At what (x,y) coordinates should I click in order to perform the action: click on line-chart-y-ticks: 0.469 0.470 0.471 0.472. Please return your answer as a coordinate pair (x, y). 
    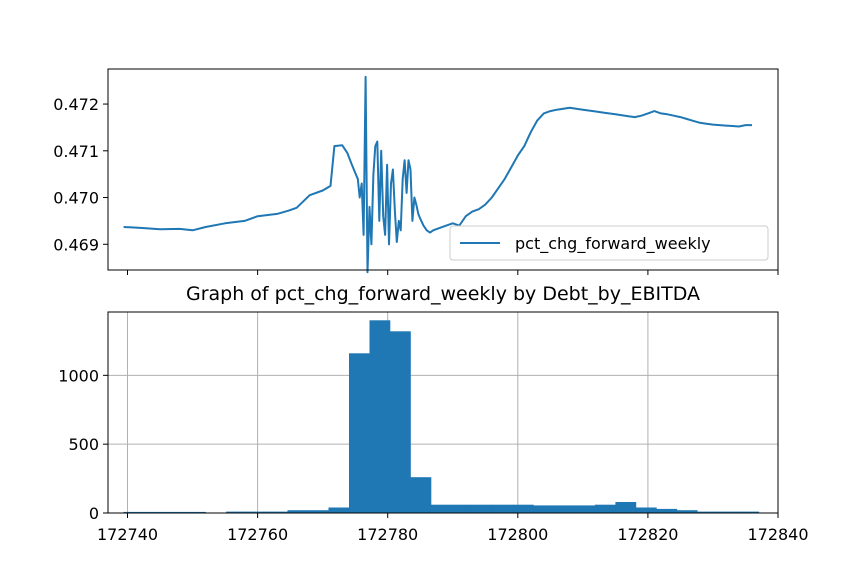
    Looking at the image, I should click on (80, 174).